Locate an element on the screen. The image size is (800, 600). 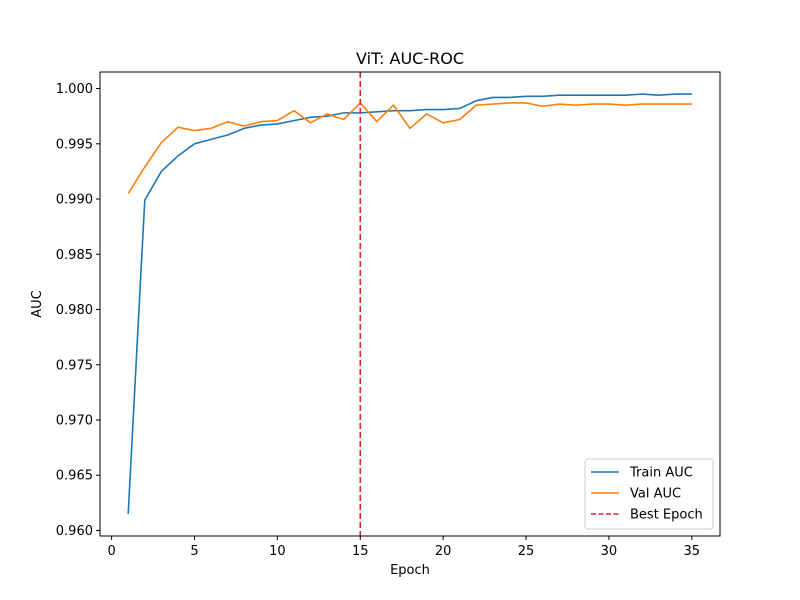
legend: Train AUC Val AUC Best Epoch is located at coordinates (649, 494).